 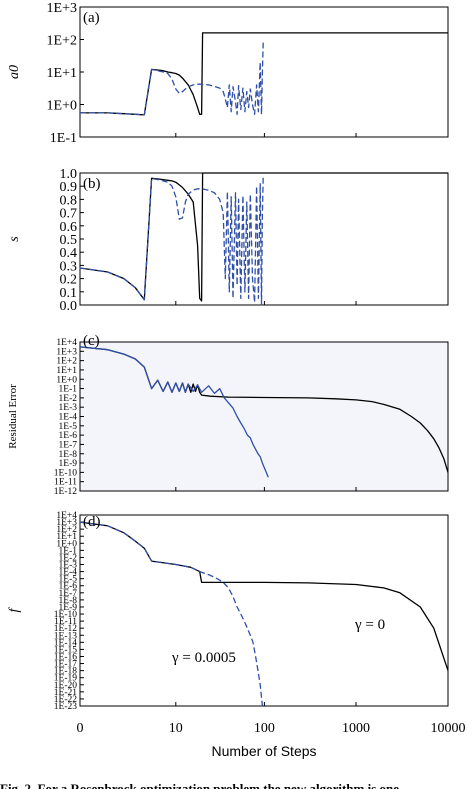 I want to click on y-tick-label: 0.7, so click(x=69, y=214).